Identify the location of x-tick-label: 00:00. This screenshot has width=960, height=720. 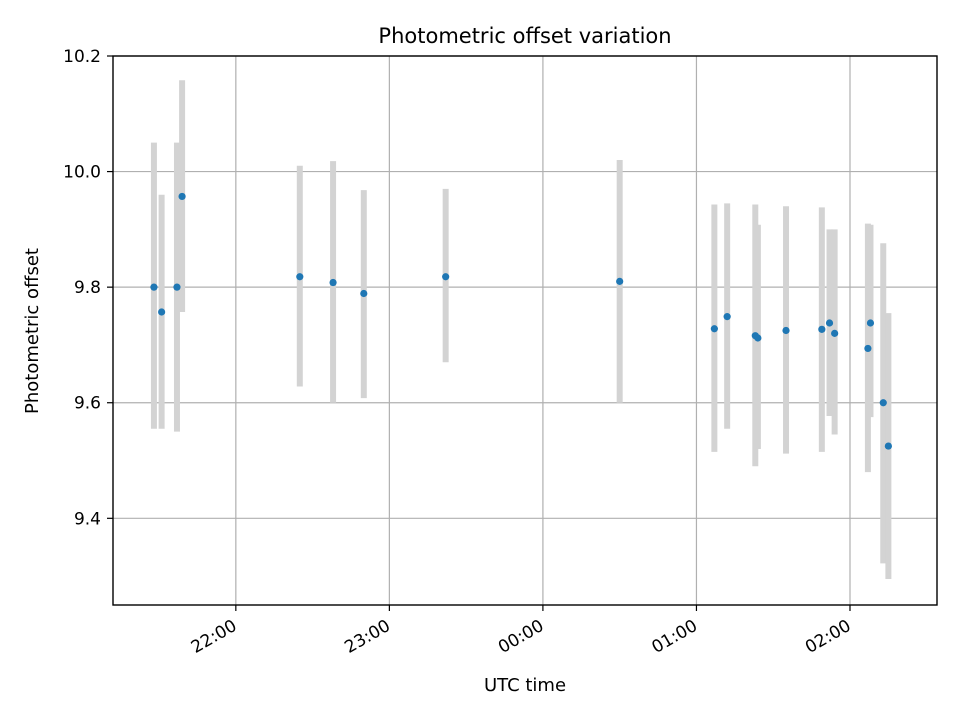
(521, 637).